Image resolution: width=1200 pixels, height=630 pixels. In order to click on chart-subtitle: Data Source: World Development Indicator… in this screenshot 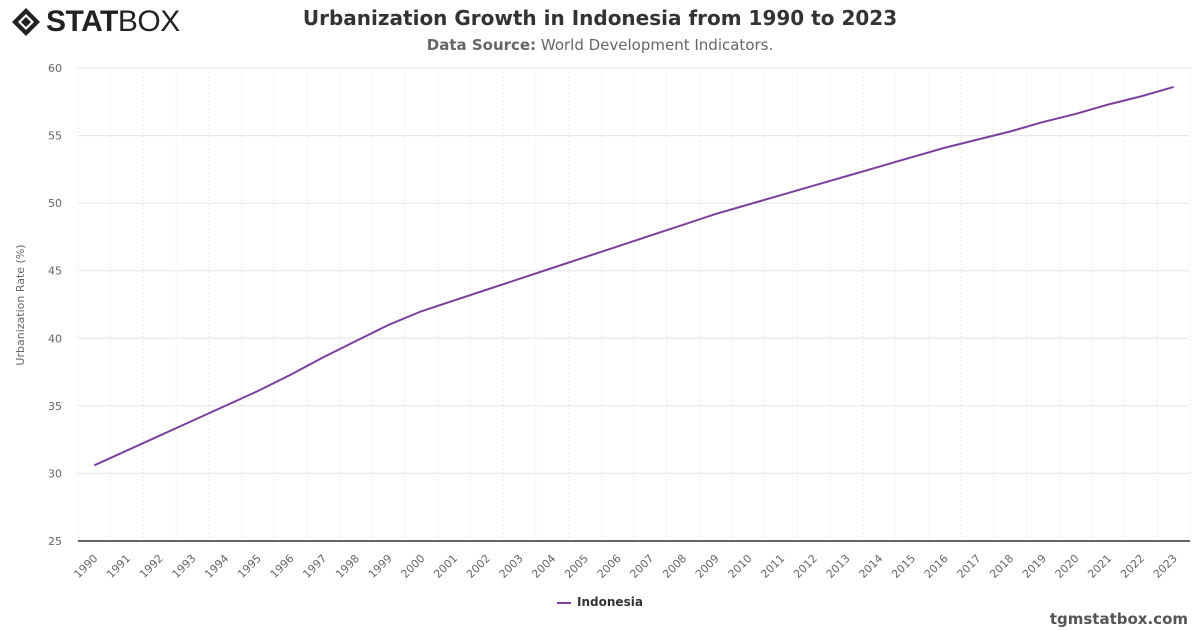, I will do `click(600, 45)`.